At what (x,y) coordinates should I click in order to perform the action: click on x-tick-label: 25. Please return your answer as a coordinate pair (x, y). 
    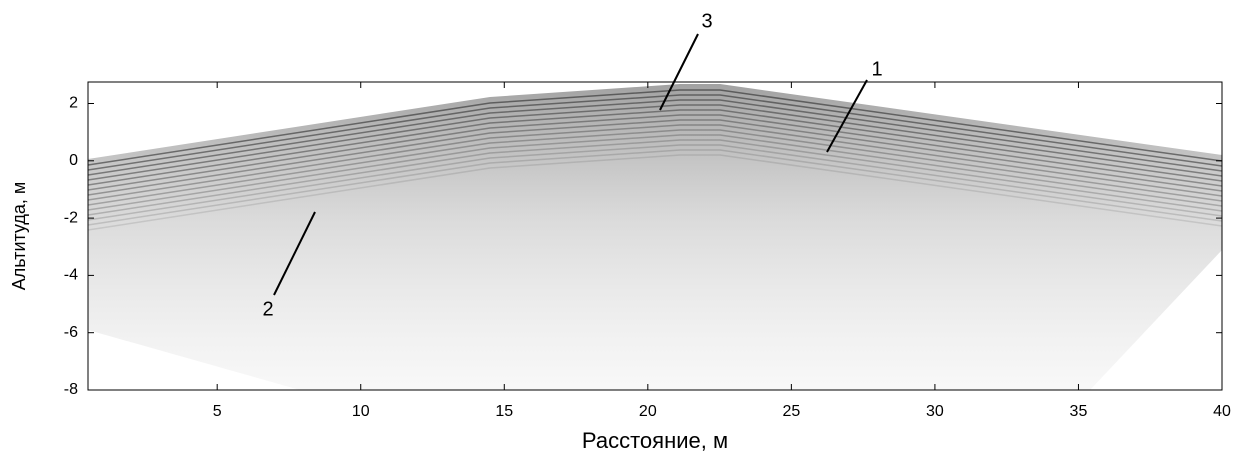
    Looking at the image, I should click on (791, 411).